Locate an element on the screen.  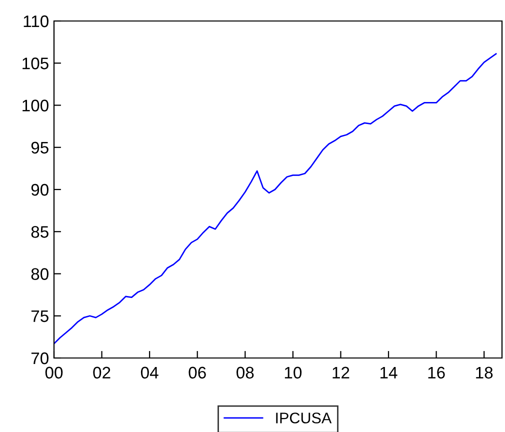
y-tick-label: 70 is located at coordinates (39, 358).